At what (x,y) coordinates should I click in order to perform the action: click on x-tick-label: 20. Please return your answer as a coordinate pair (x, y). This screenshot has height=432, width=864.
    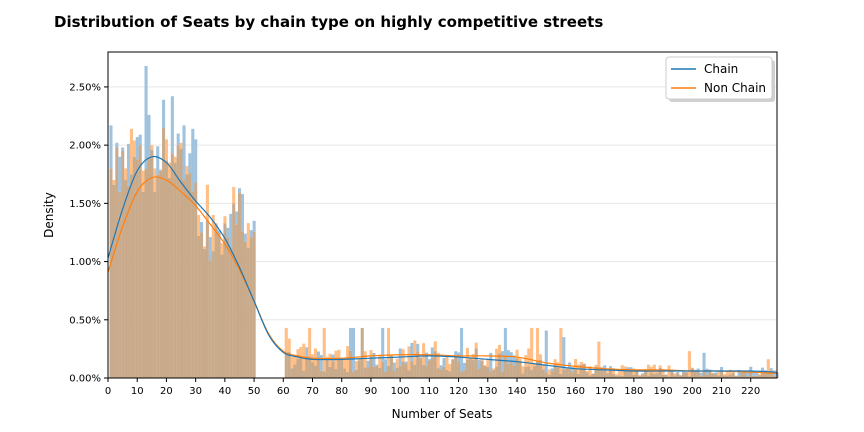
    Looking at the image, I should click on (166, 391).